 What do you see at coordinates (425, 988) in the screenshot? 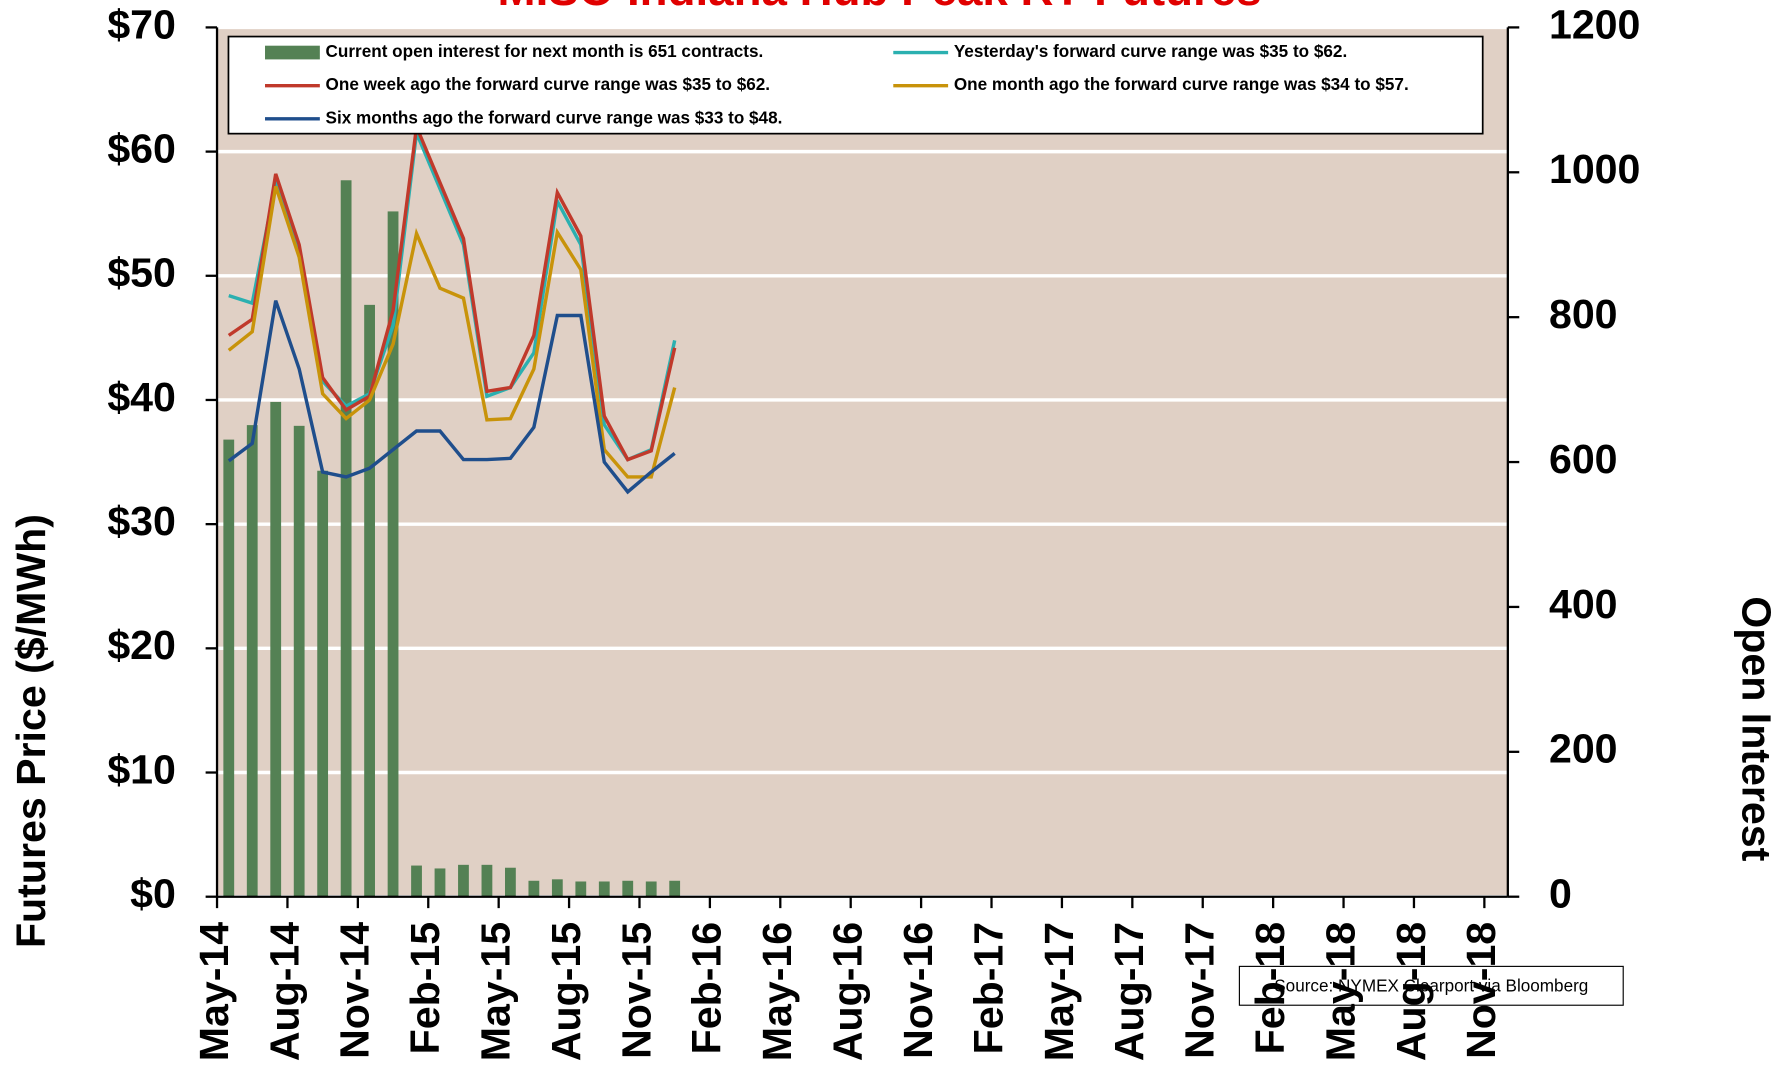
I see `x-tick-label: Feb-15` at bounding box center [425, 988].